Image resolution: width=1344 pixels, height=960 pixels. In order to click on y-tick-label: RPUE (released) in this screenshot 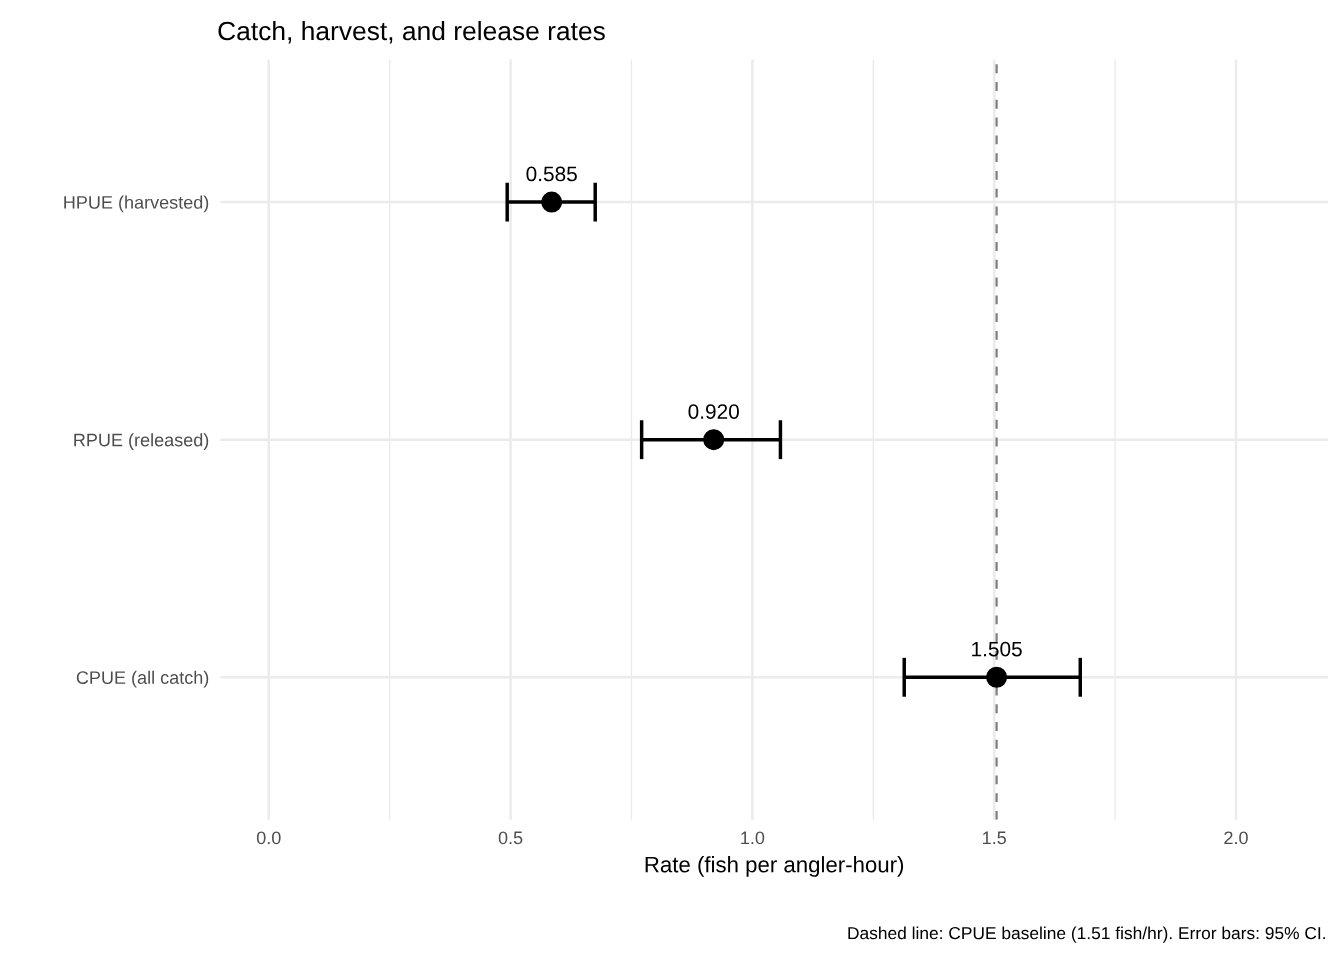, I will do `click(141, 441)`.